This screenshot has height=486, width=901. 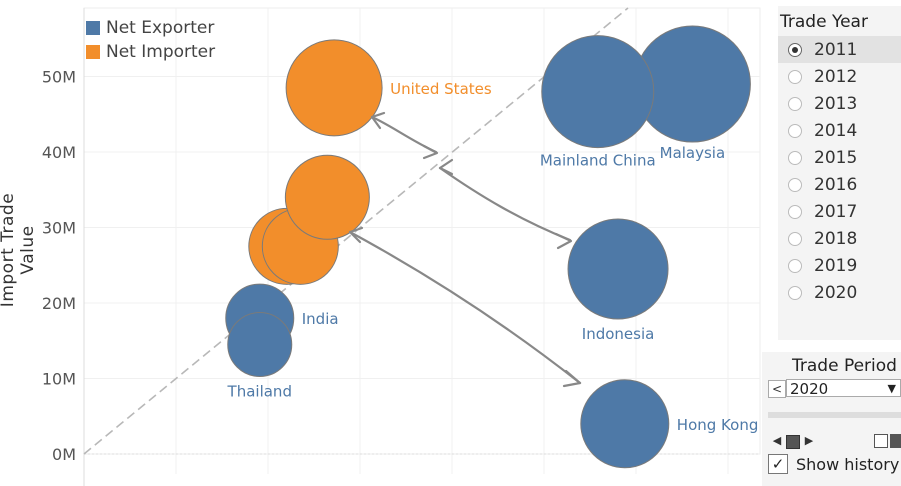 What do you see at coordinates (836, 211) in the screenshot?
I see `year-option-label: 2017` at bounding box center [836, 211].